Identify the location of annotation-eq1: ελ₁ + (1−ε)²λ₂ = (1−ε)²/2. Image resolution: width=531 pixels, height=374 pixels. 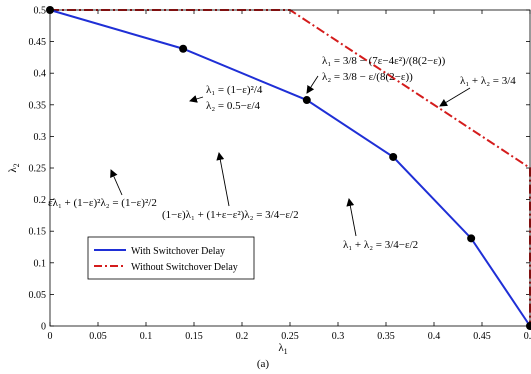
(102, 203).